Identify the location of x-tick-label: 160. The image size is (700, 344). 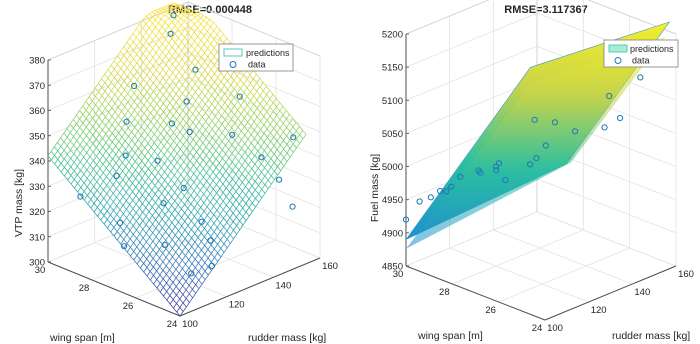
(686, 274).